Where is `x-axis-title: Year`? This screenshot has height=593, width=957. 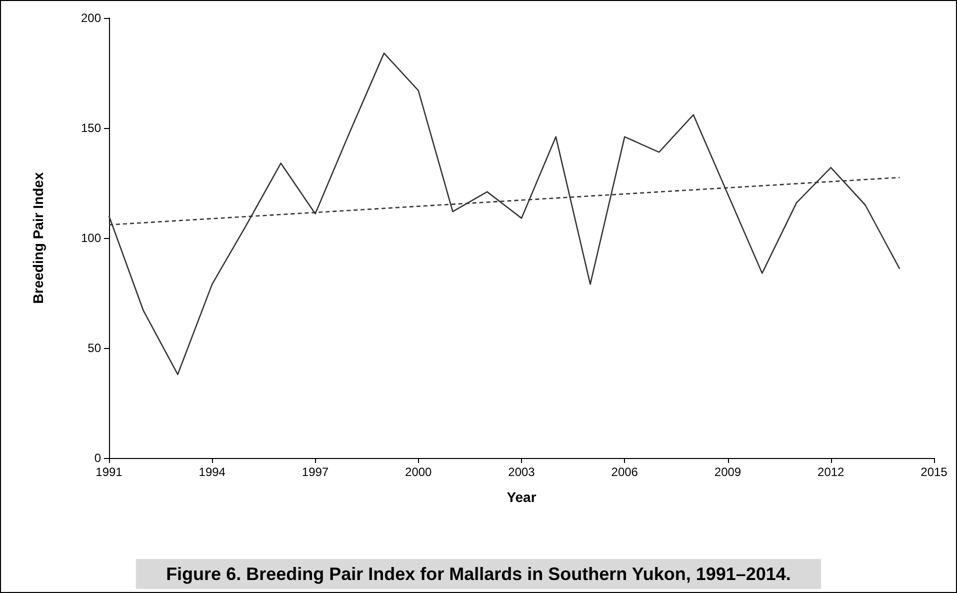
x-axis-title: Year is located at coordinates (521, 497).